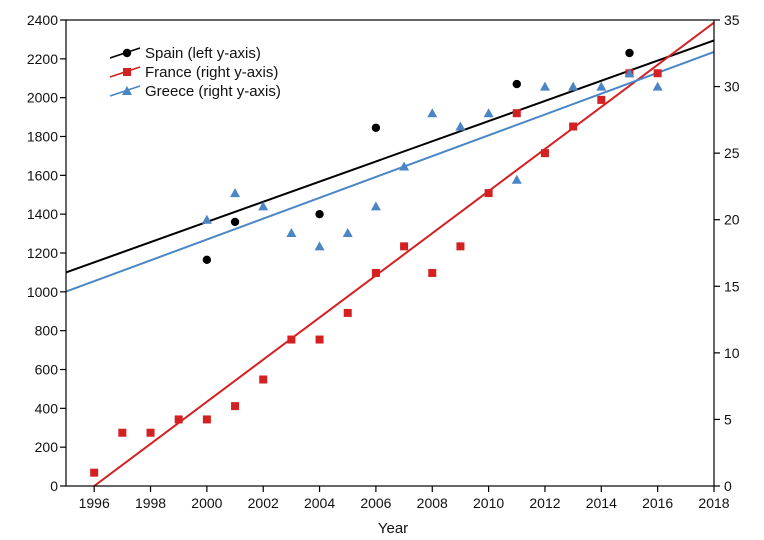 This screenshot has width=764, height=540. What do you see at coordinates (42, 253) in the screenshot?
I see `y-left-tick-label: 1200` at bounding box center [42, 253].